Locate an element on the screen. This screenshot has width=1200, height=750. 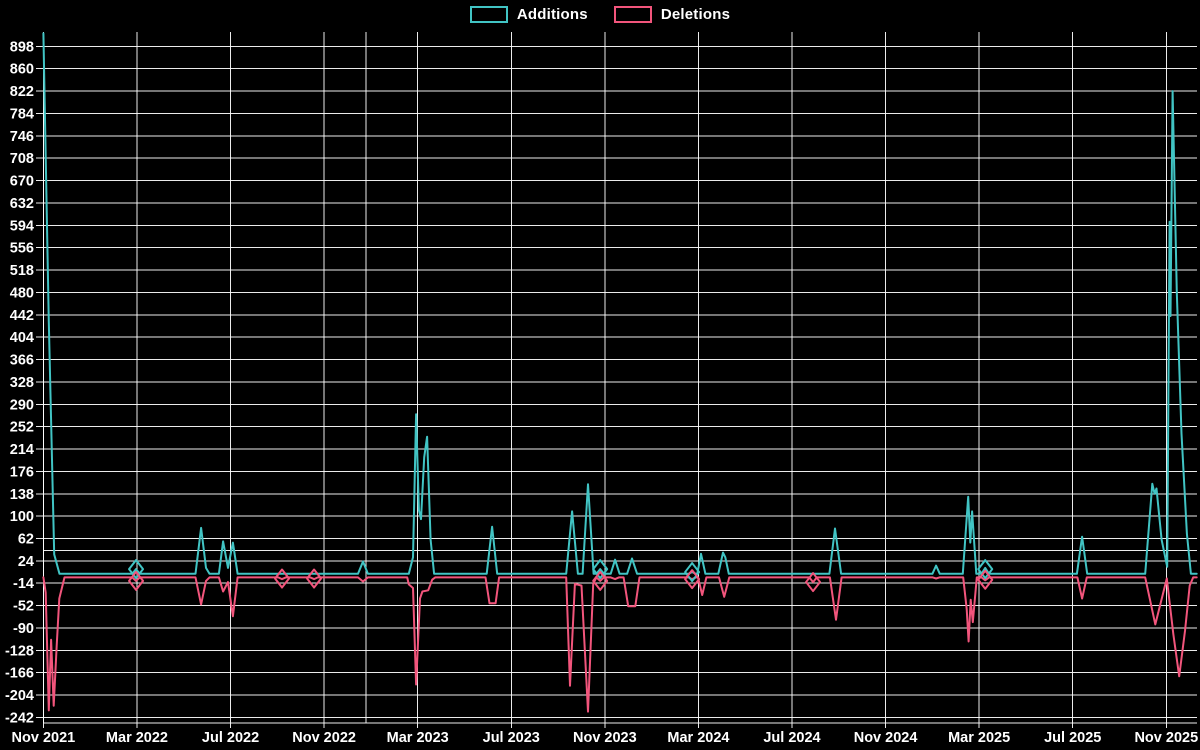
svg-text: 62 is located at coordinates (26, 540).